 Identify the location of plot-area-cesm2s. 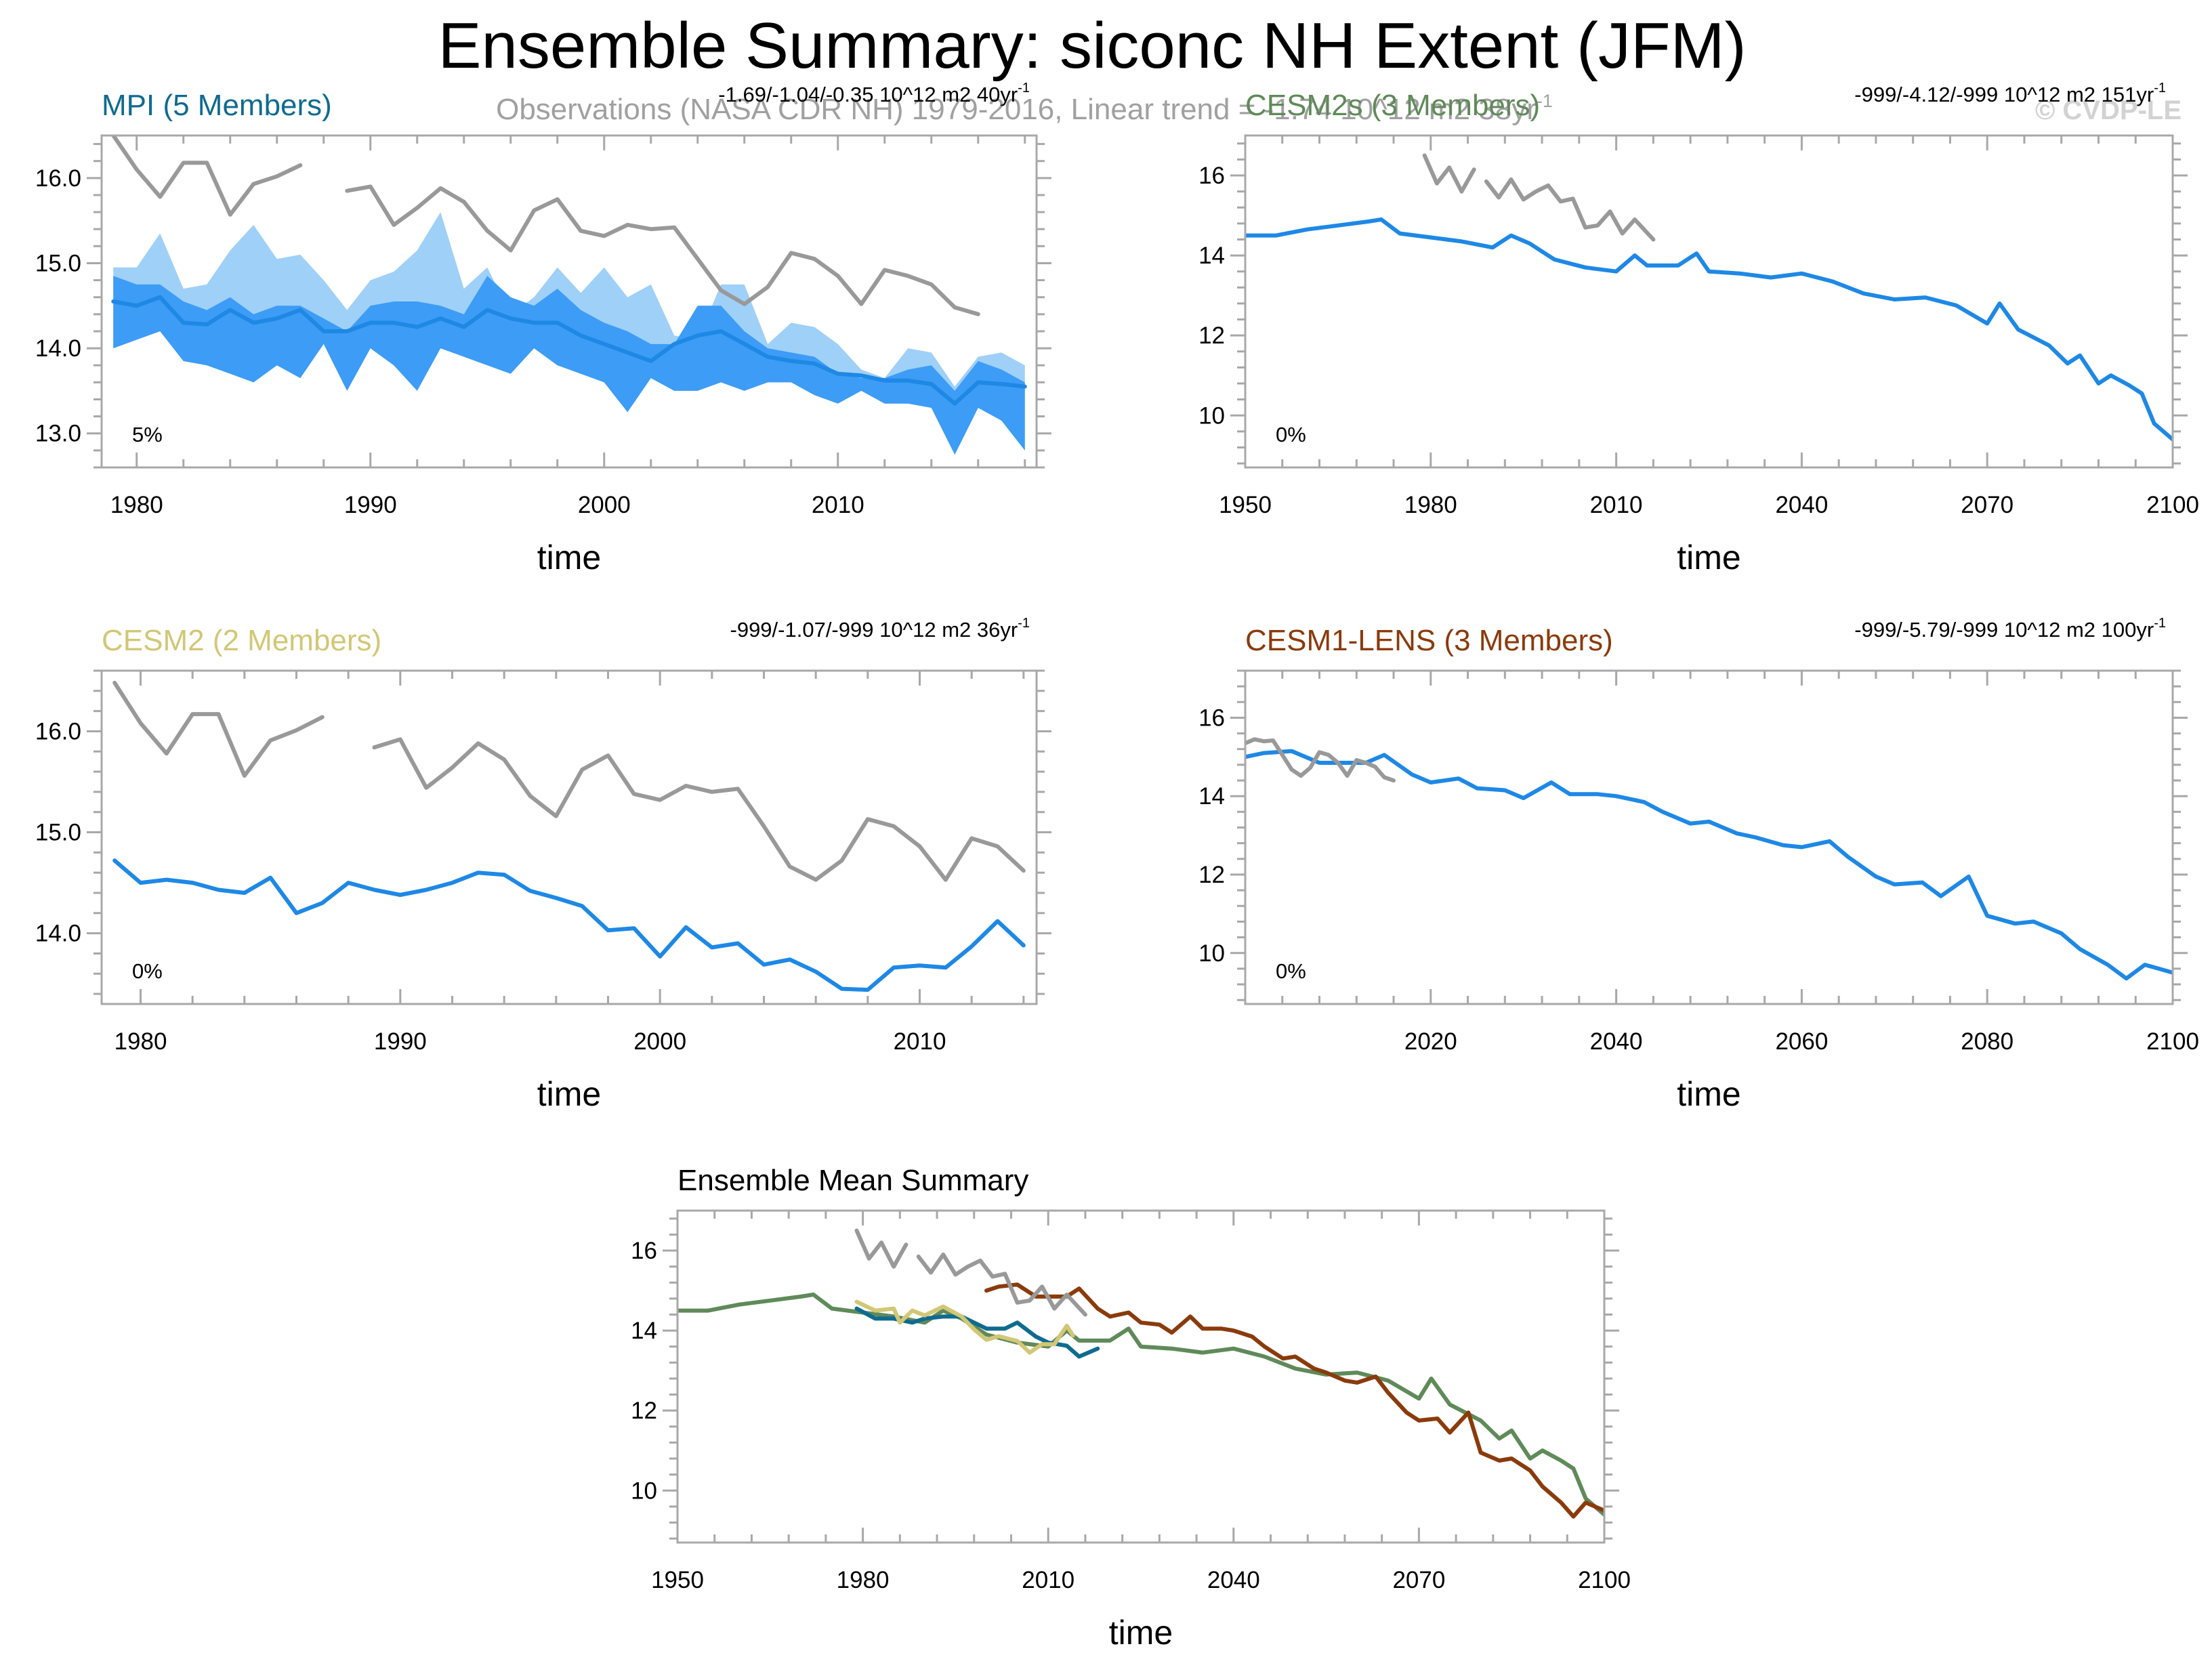
(1709, 297).